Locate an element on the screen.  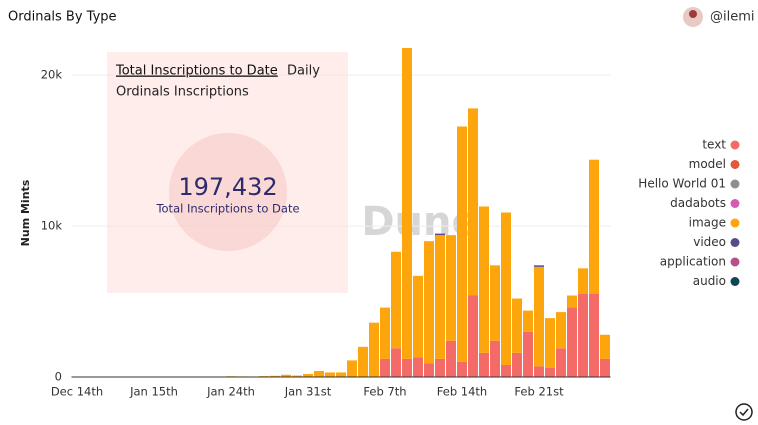
check-icon is located at coordinates (744, 412).